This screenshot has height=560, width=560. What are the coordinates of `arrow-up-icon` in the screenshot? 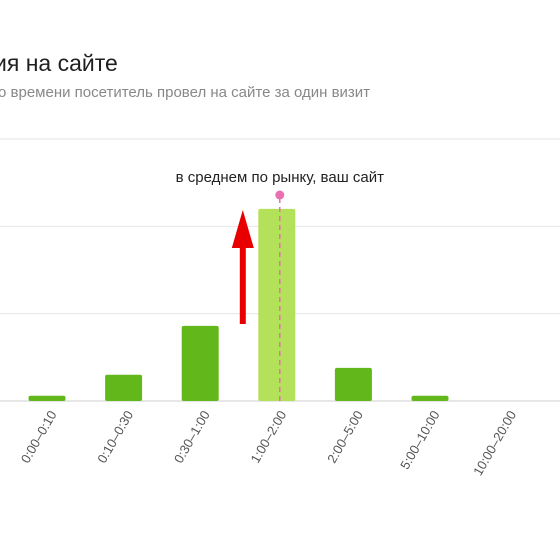 It's located at (242, 267).